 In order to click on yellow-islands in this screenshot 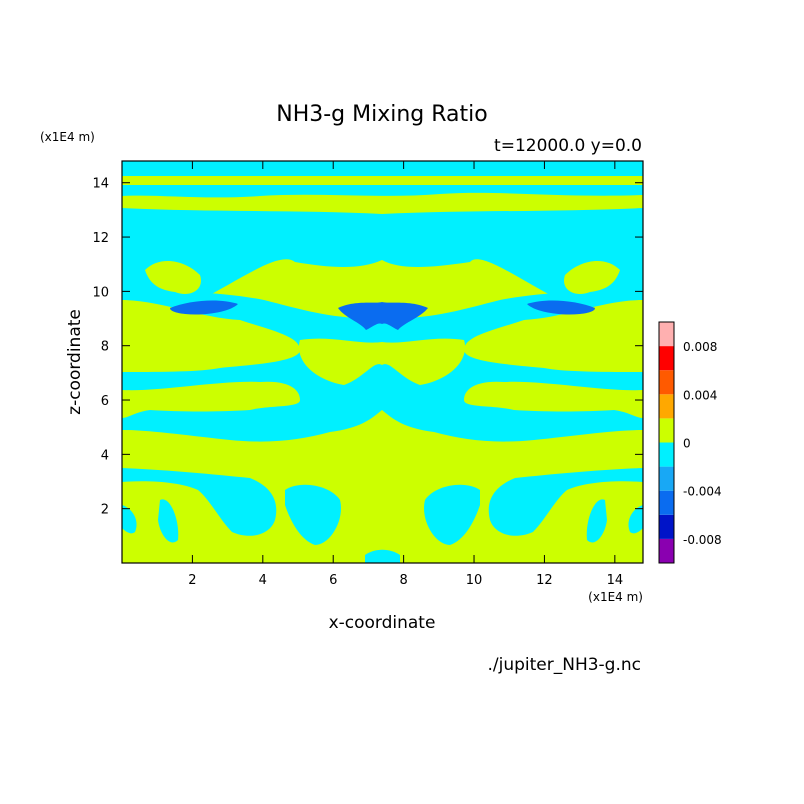, I will do `click(382, 322)`.